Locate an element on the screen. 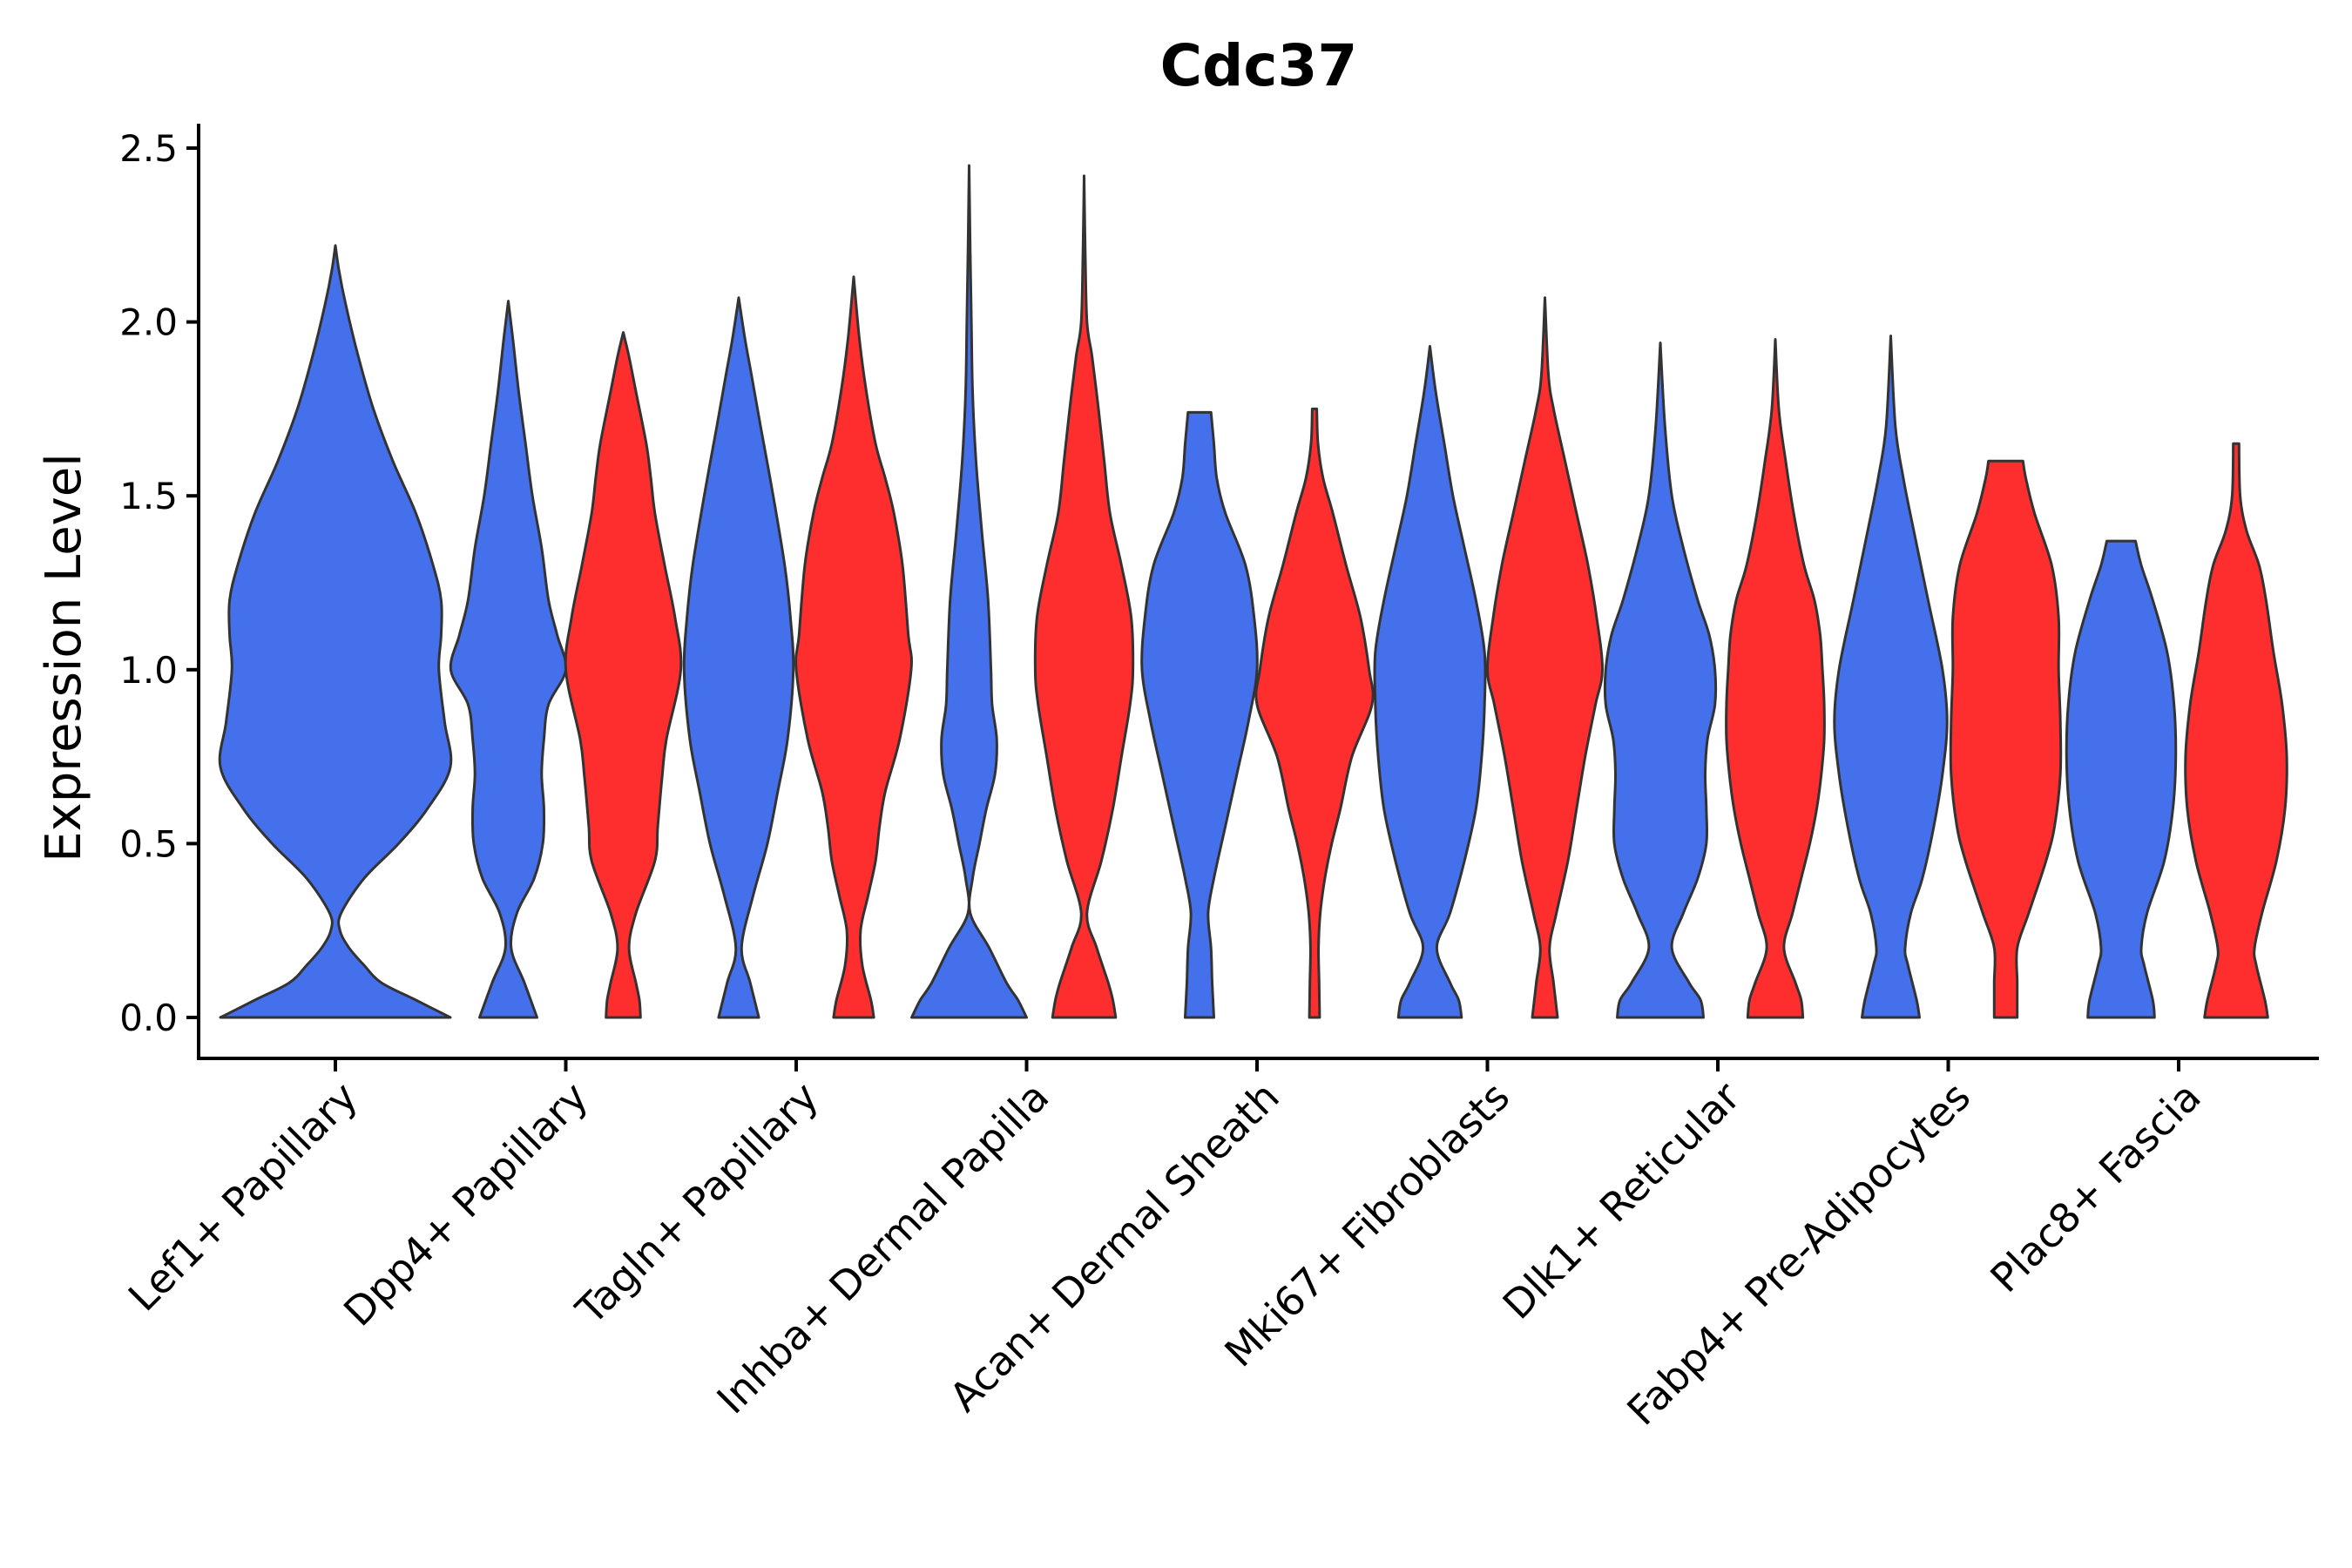  x-tick-label: Tagln+ Papillary is located at coordinates (697, 1204).